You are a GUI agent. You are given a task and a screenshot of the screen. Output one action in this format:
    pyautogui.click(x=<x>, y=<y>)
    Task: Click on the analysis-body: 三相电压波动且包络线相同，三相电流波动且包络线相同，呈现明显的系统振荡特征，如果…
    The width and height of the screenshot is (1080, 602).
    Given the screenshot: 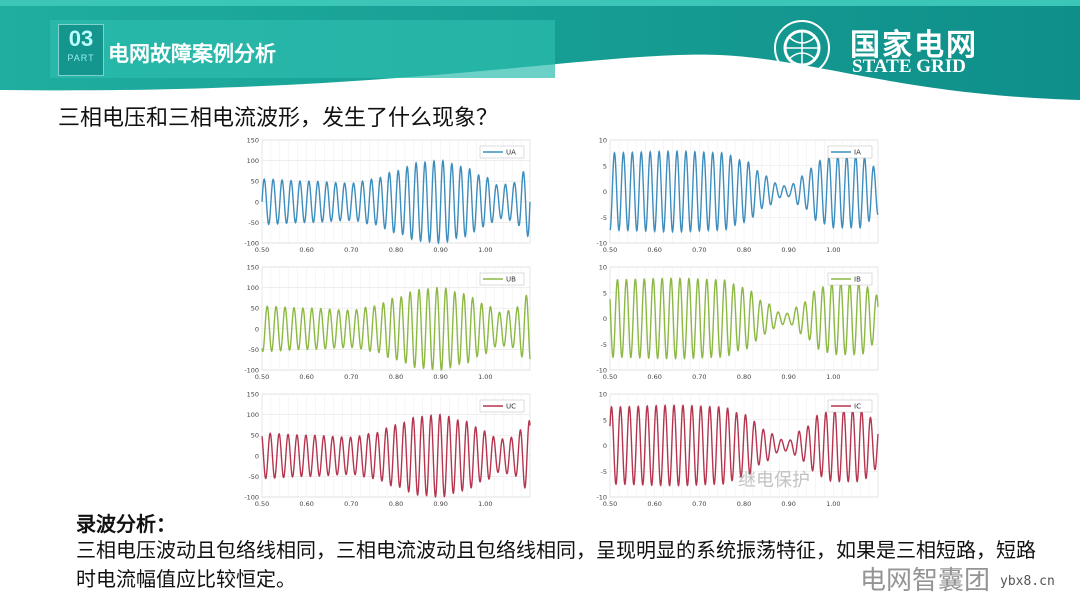 What is the action you would take?
    pyautogui.click(x=556, y=564)
    